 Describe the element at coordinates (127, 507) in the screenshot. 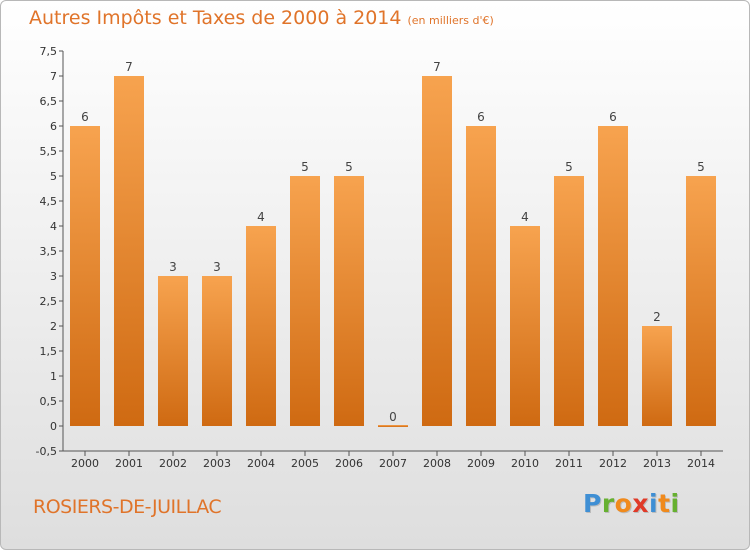

I see `place-name: ROSIERS-DE-JUILLAC` at that location.